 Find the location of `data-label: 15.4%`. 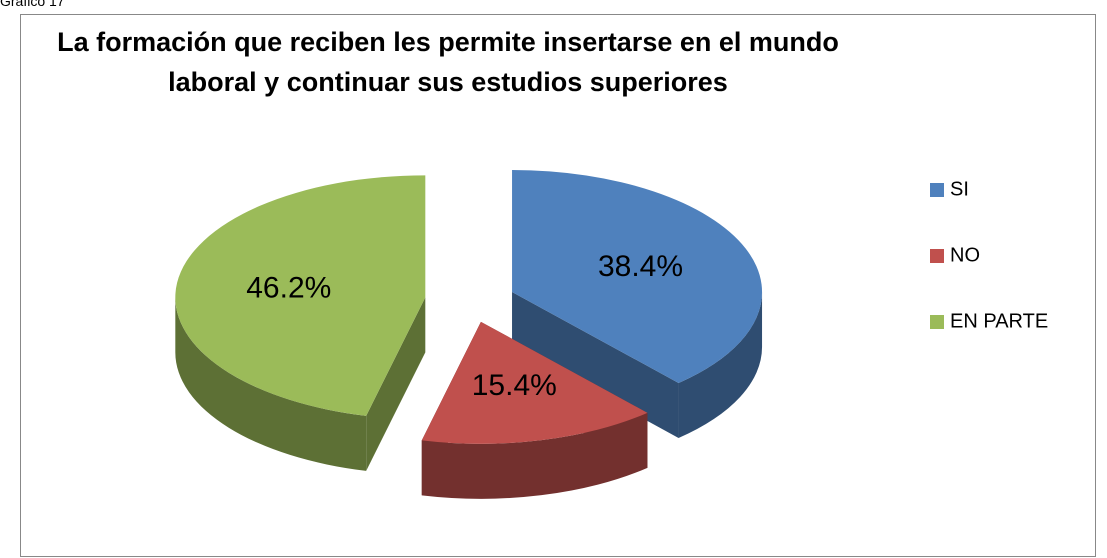

data-label: 15.4% is located at coordinates (514, 385).